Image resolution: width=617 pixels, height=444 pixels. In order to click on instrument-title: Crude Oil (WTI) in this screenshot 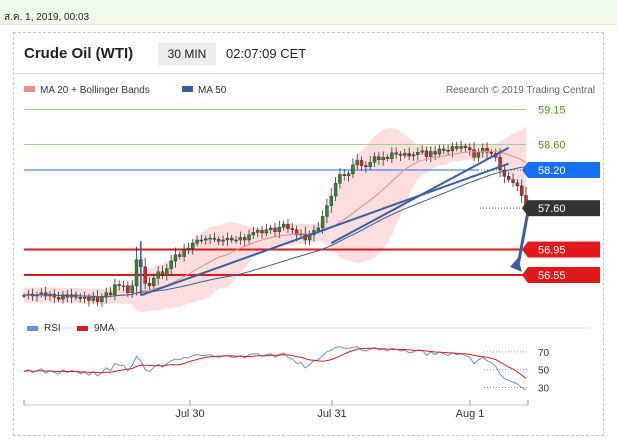, I will do `click(79, 53)`.